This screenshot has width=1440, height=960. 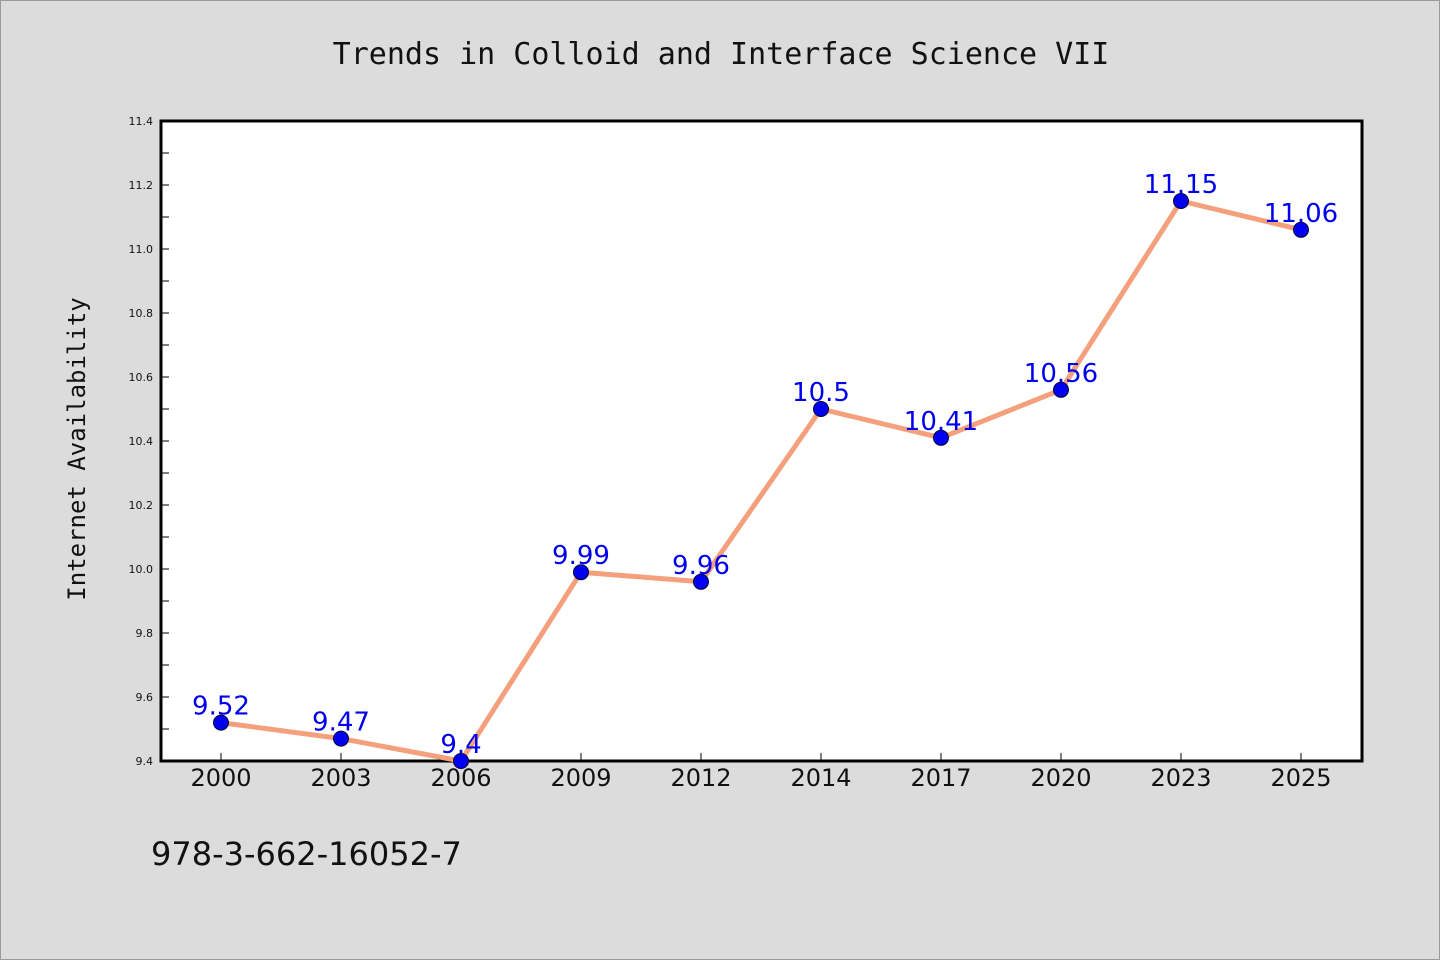 I want to click on x-tick-label: 2014, so click(x=820, y=778).